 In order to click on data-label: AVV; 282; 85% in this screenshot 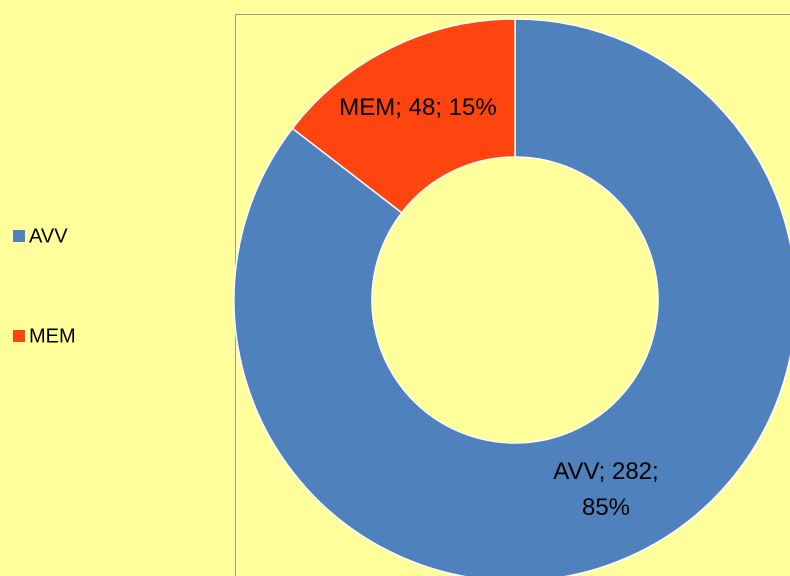, I will do `click(606, 489)`.